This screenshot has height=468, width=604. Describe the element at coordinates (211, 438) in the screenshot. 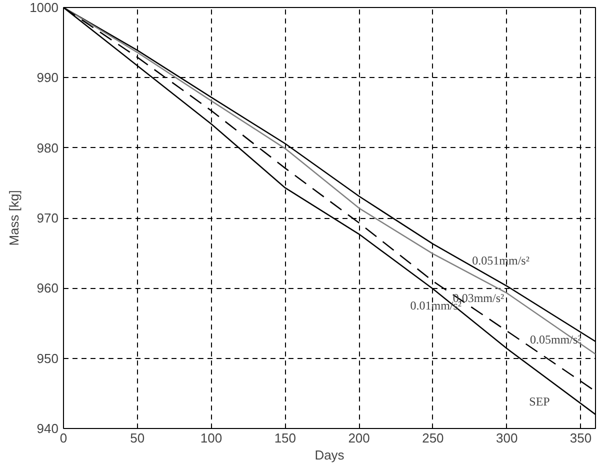

I see `x-tick-label: 100` at that location.